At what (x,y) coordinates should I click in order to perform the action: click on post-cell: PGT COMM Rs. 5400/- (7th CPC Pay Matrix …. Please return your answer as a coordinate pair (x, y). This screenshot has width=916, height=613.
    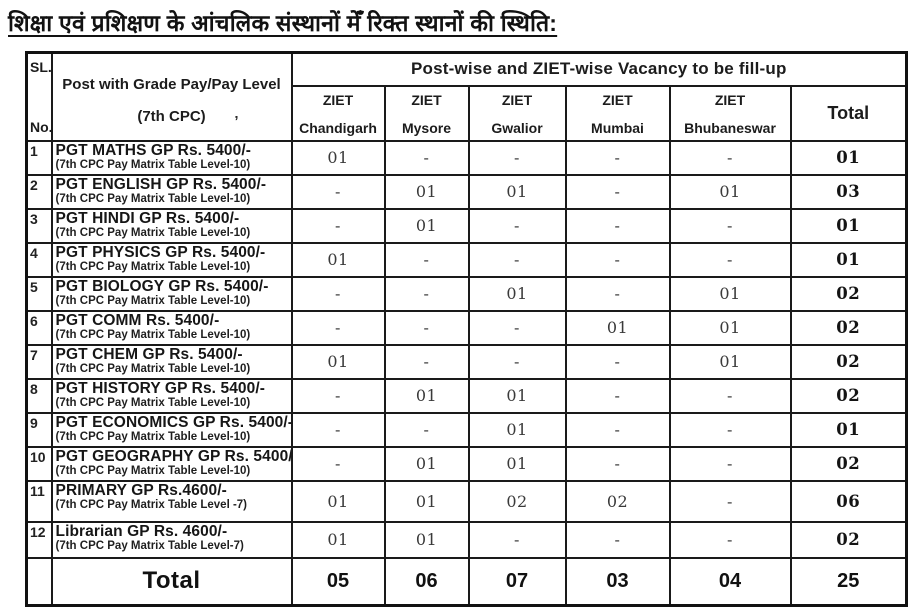
    Looking at the image, I should click on (171, 327).